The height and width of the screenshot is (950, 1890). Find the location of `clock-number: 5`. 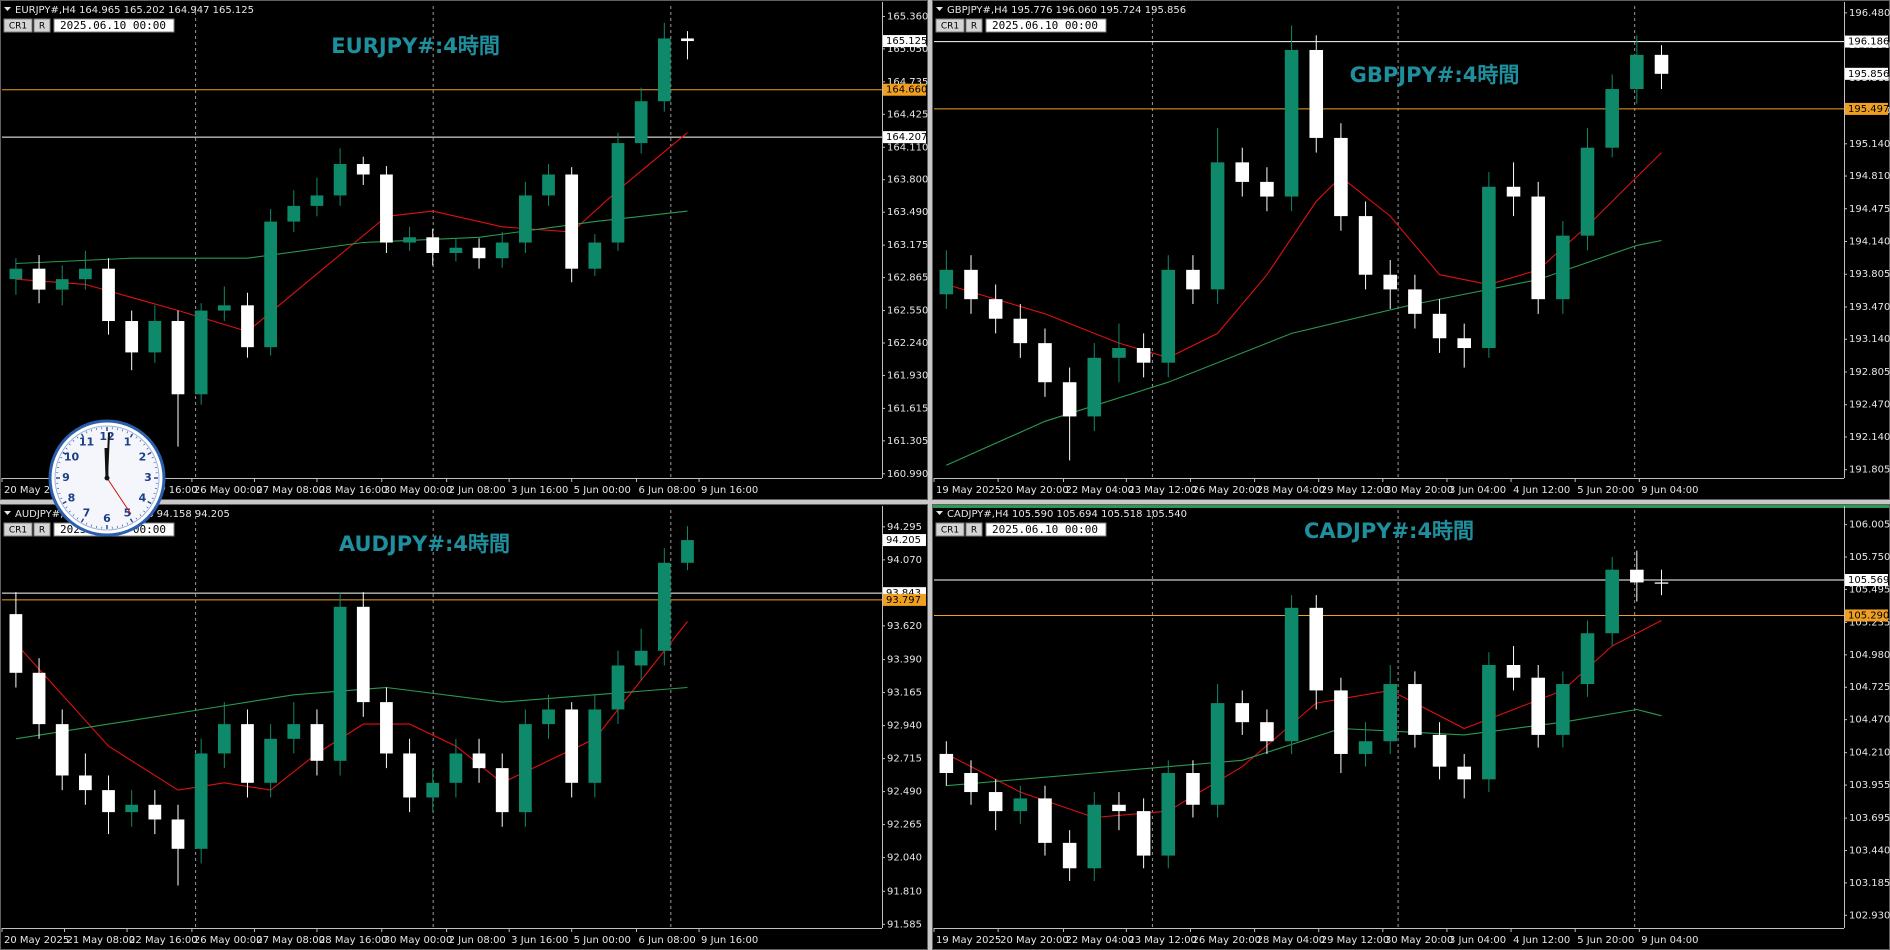

clock-number: 5 is located at coordinates (128, 513).